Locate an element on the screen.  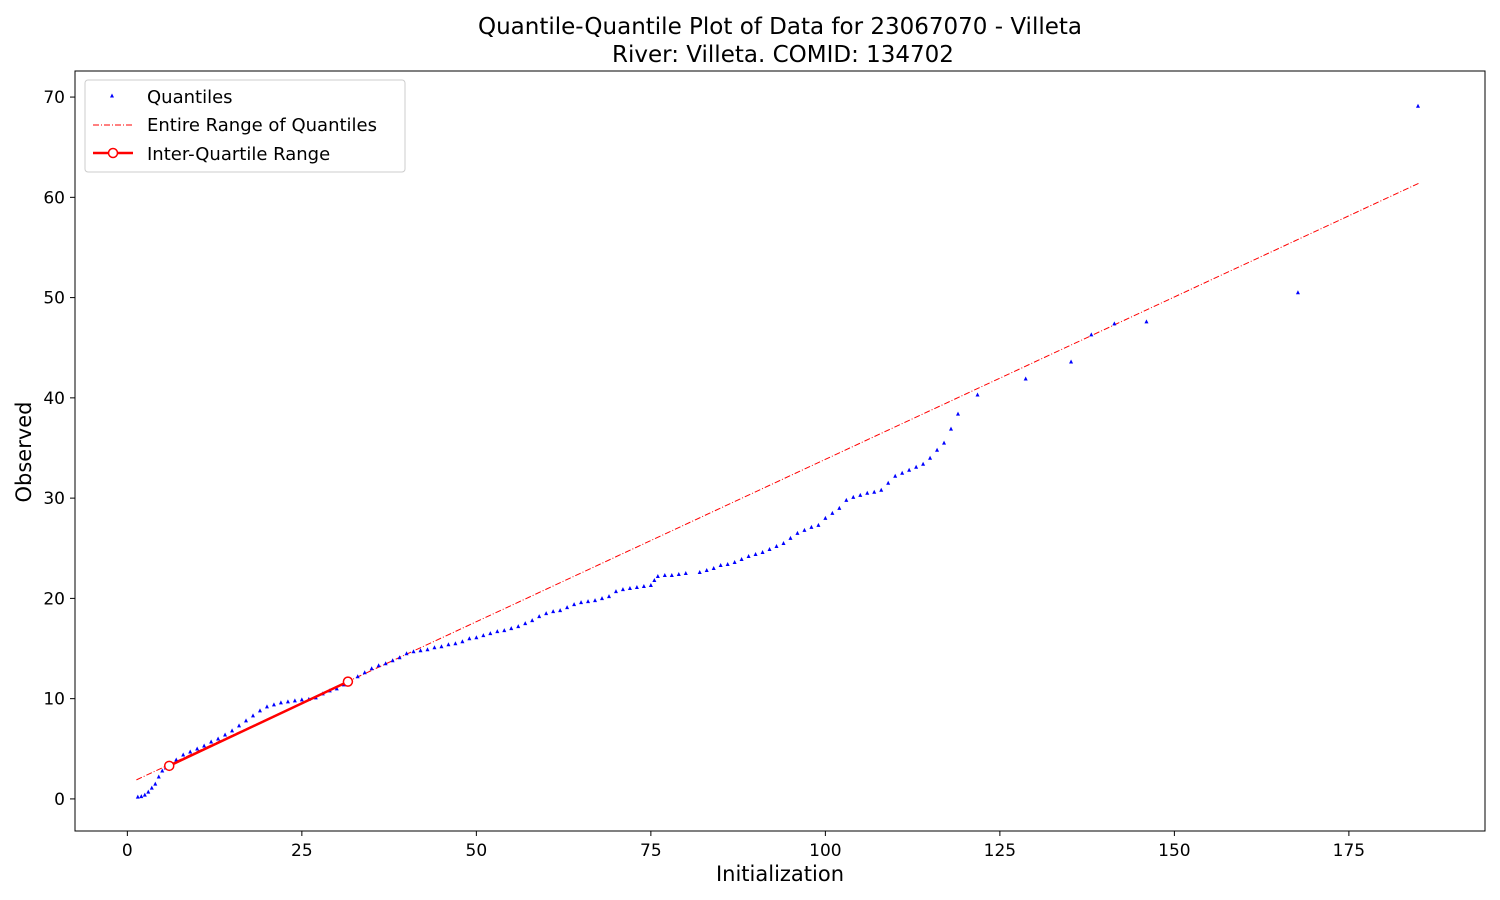
inter-quartile-series is located at coordinates (258, 724).